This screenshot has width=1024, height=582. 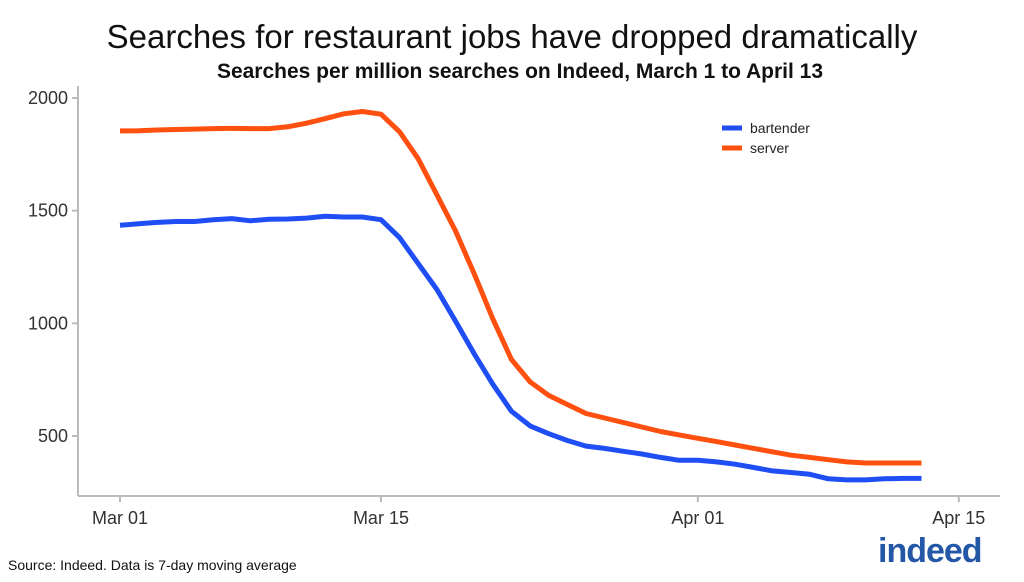 What do you see at coordinates (769, 148) in the screenshot?
I see `legend-label-server: server` at bounding box center [769, 148].